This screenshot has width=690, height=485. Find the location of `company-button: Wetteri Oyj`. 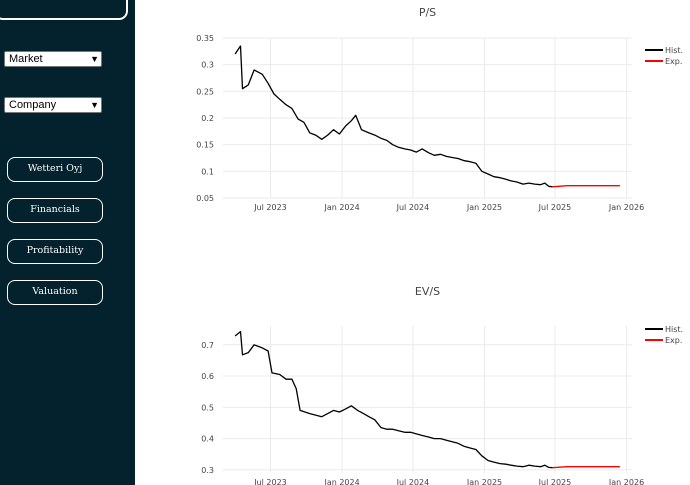

company-button: Wetteri Oyj is located at coordinates (55, 169).